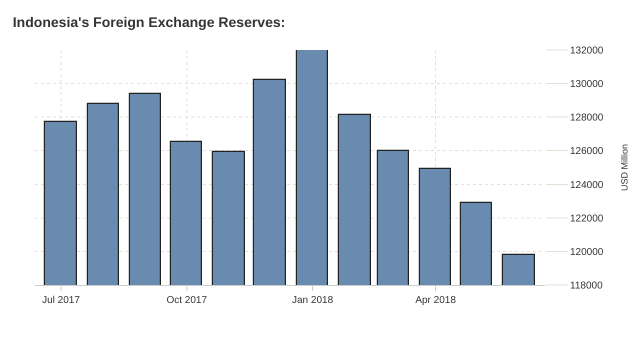  I want to click on y-tick-label: 124000, so click(587, 185).